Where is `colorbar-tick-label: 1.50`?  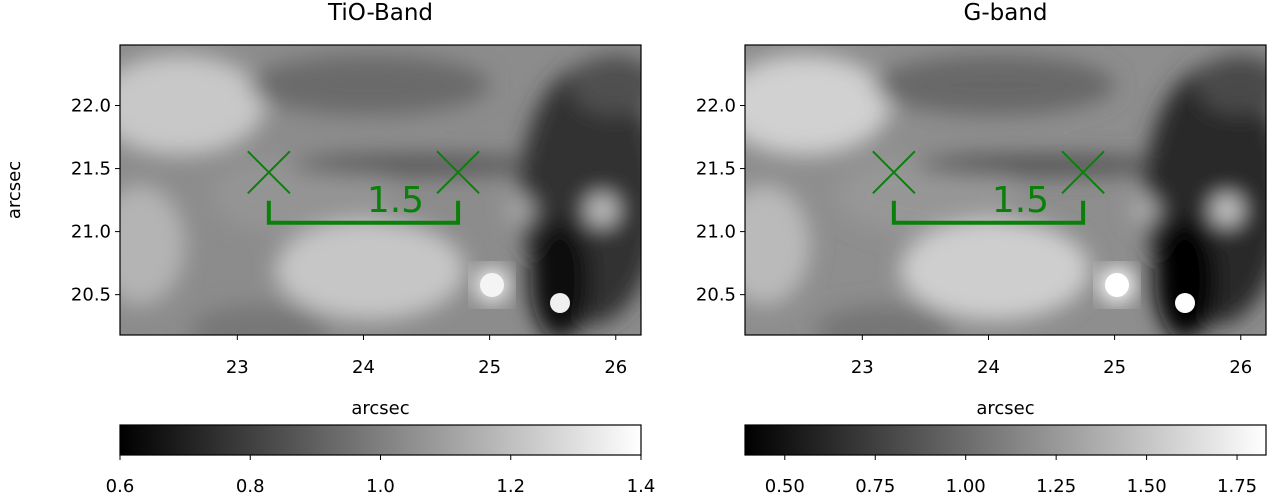
colorbar-tick-label: 1.50 is located at coordinates (1147, 486).